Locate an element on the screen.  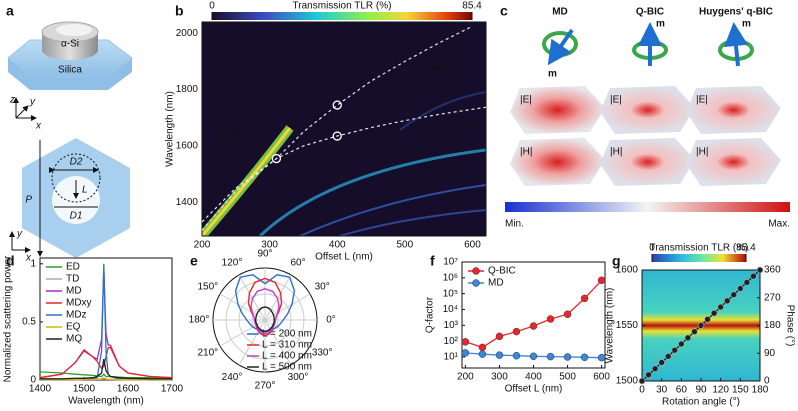
y-tick-label: 10⁵ is located at coordinates (450, 293).